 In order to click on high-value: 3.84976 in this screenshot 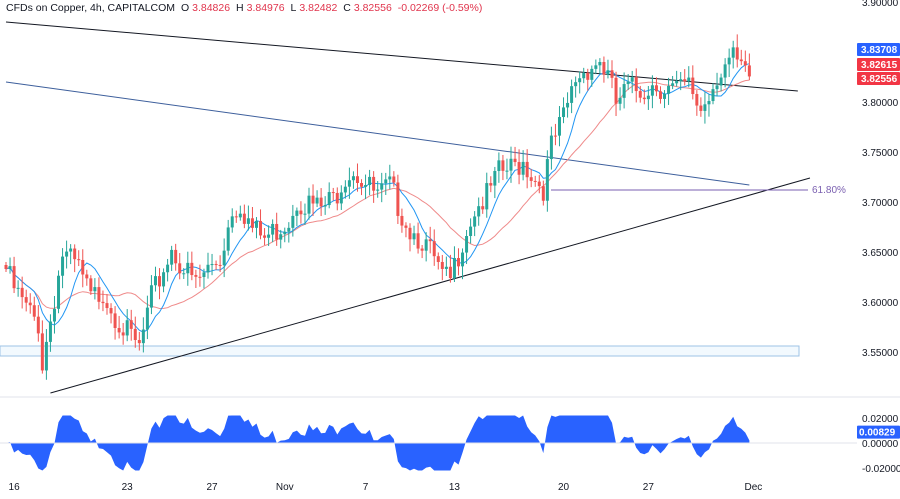, I will do `click(265, 8)`.